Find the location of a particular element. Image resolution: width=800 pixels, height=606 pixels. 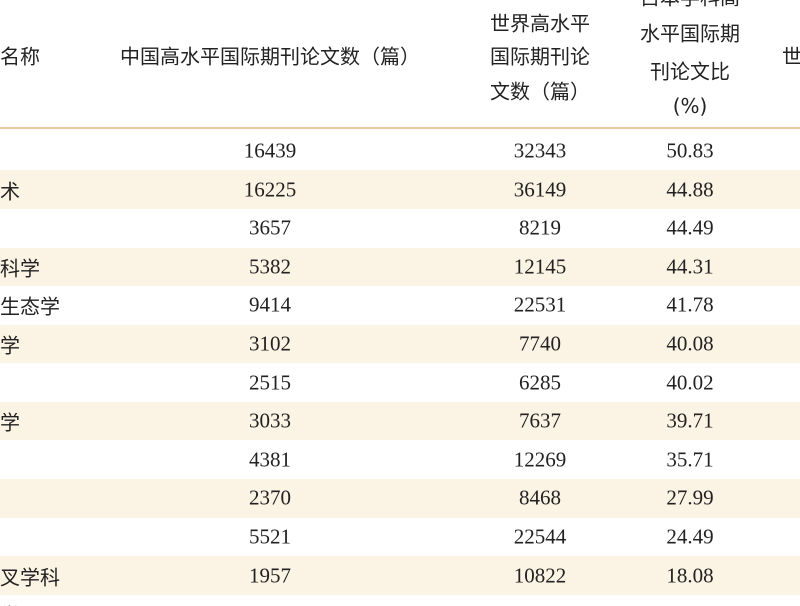

header-cell: 刊论文比 is located at coordinates (690, 71).